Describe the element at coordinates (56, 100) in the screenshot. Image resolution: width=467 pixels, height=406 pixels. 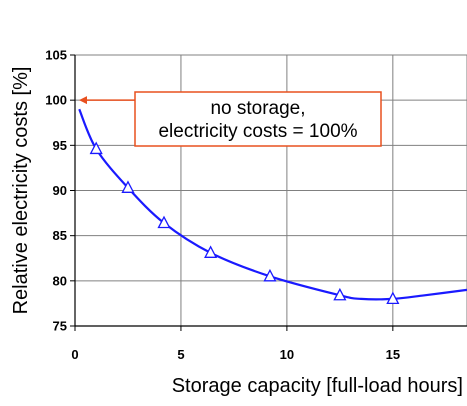
I see `y-tick-label: 100` at that location.